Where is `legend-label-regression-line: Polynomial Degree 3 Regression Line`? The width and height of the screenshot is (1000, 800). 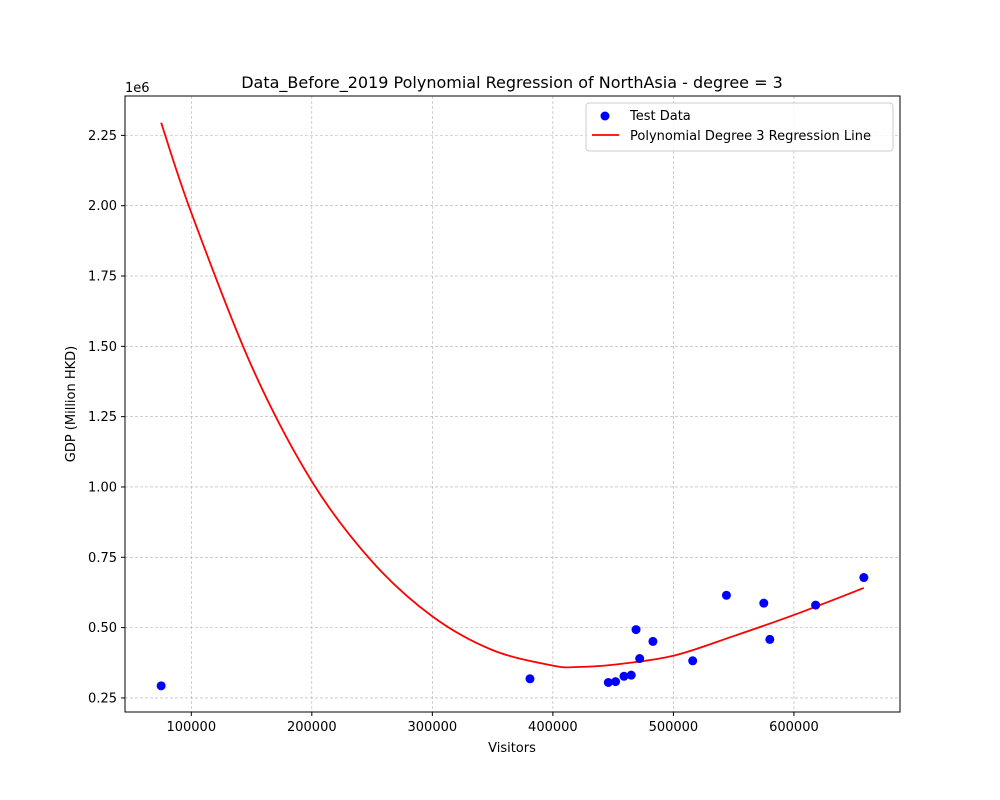
legend-label-regression-line: Polynomial Degree 3 Regression Line is located at coordinates (750, 136).